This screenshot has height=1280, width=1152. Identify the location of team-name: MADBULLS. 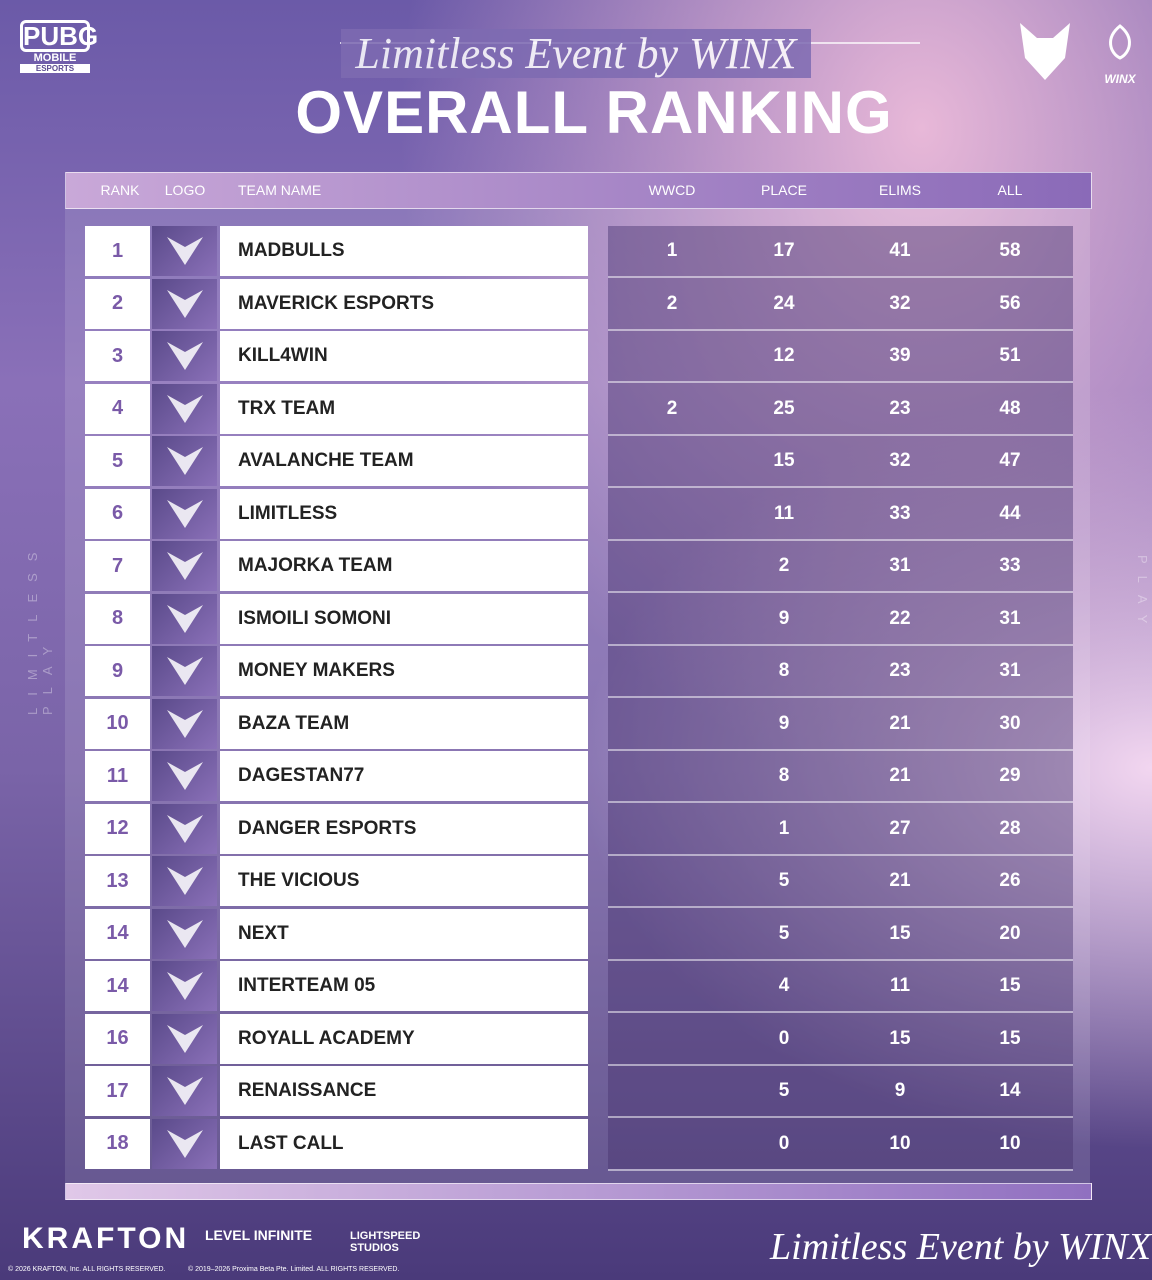
(404, 251).